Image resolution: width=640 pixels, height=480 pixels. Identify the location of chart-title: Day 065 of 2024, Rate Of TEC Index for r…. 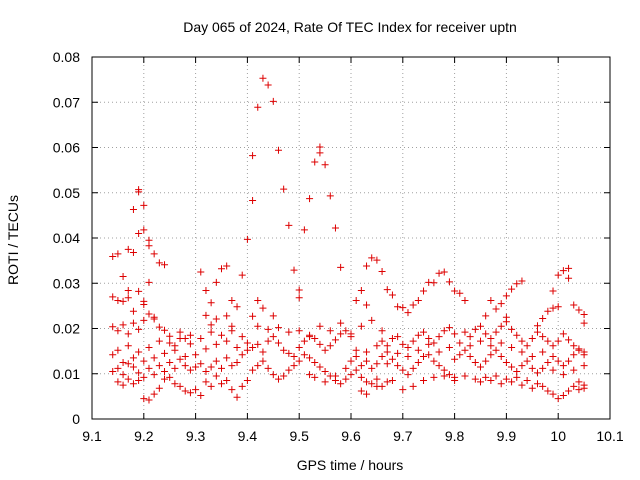
(350, 27).